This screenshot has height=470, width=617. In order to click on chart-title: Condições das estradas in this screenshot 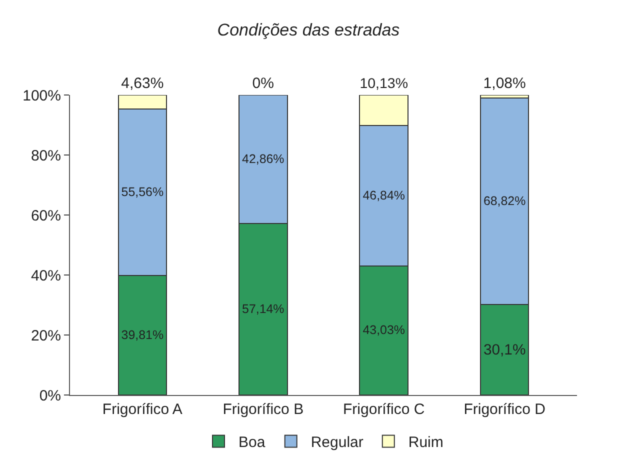, I will do `click(308, 30)`.